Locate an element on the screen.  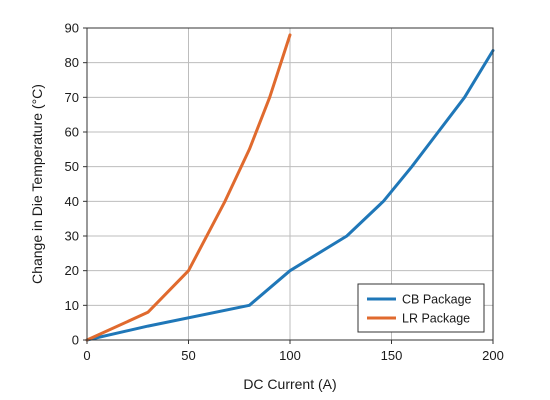
x-axis-title: DC Current (A) is located at coordinates (289, 384).